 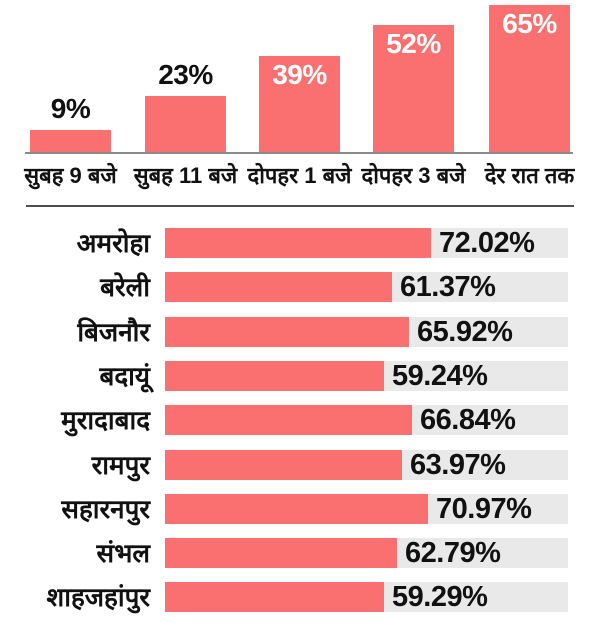 I want to click on district-label: संभल, so click(x=123, y=553).